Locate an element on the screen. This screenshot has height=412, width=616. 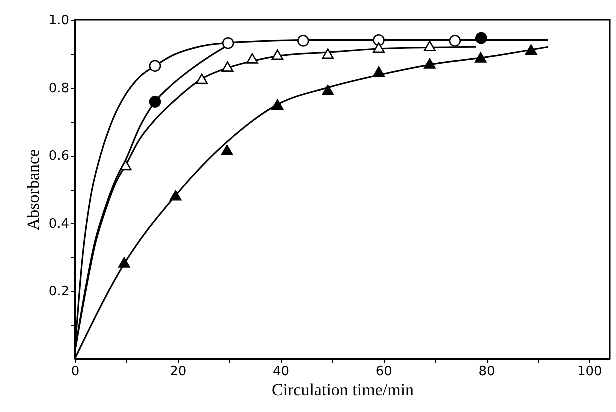
x-tick-label: 20 is located at coordinates (178, 372).